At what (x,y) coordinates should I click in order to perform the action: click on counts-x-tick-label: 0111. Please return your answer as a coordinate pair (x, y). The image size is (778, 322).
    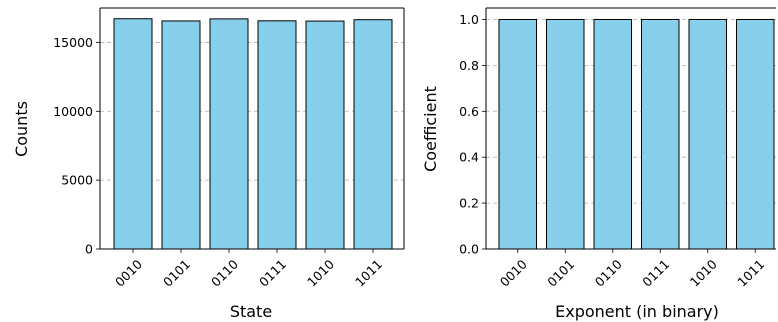
    Looking at the image, I should click on (272, 273).